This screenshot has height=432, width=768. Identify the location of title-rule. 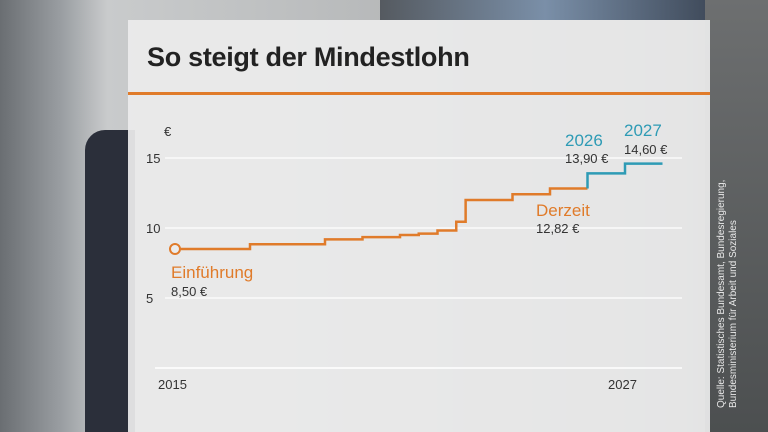
(419, 93).